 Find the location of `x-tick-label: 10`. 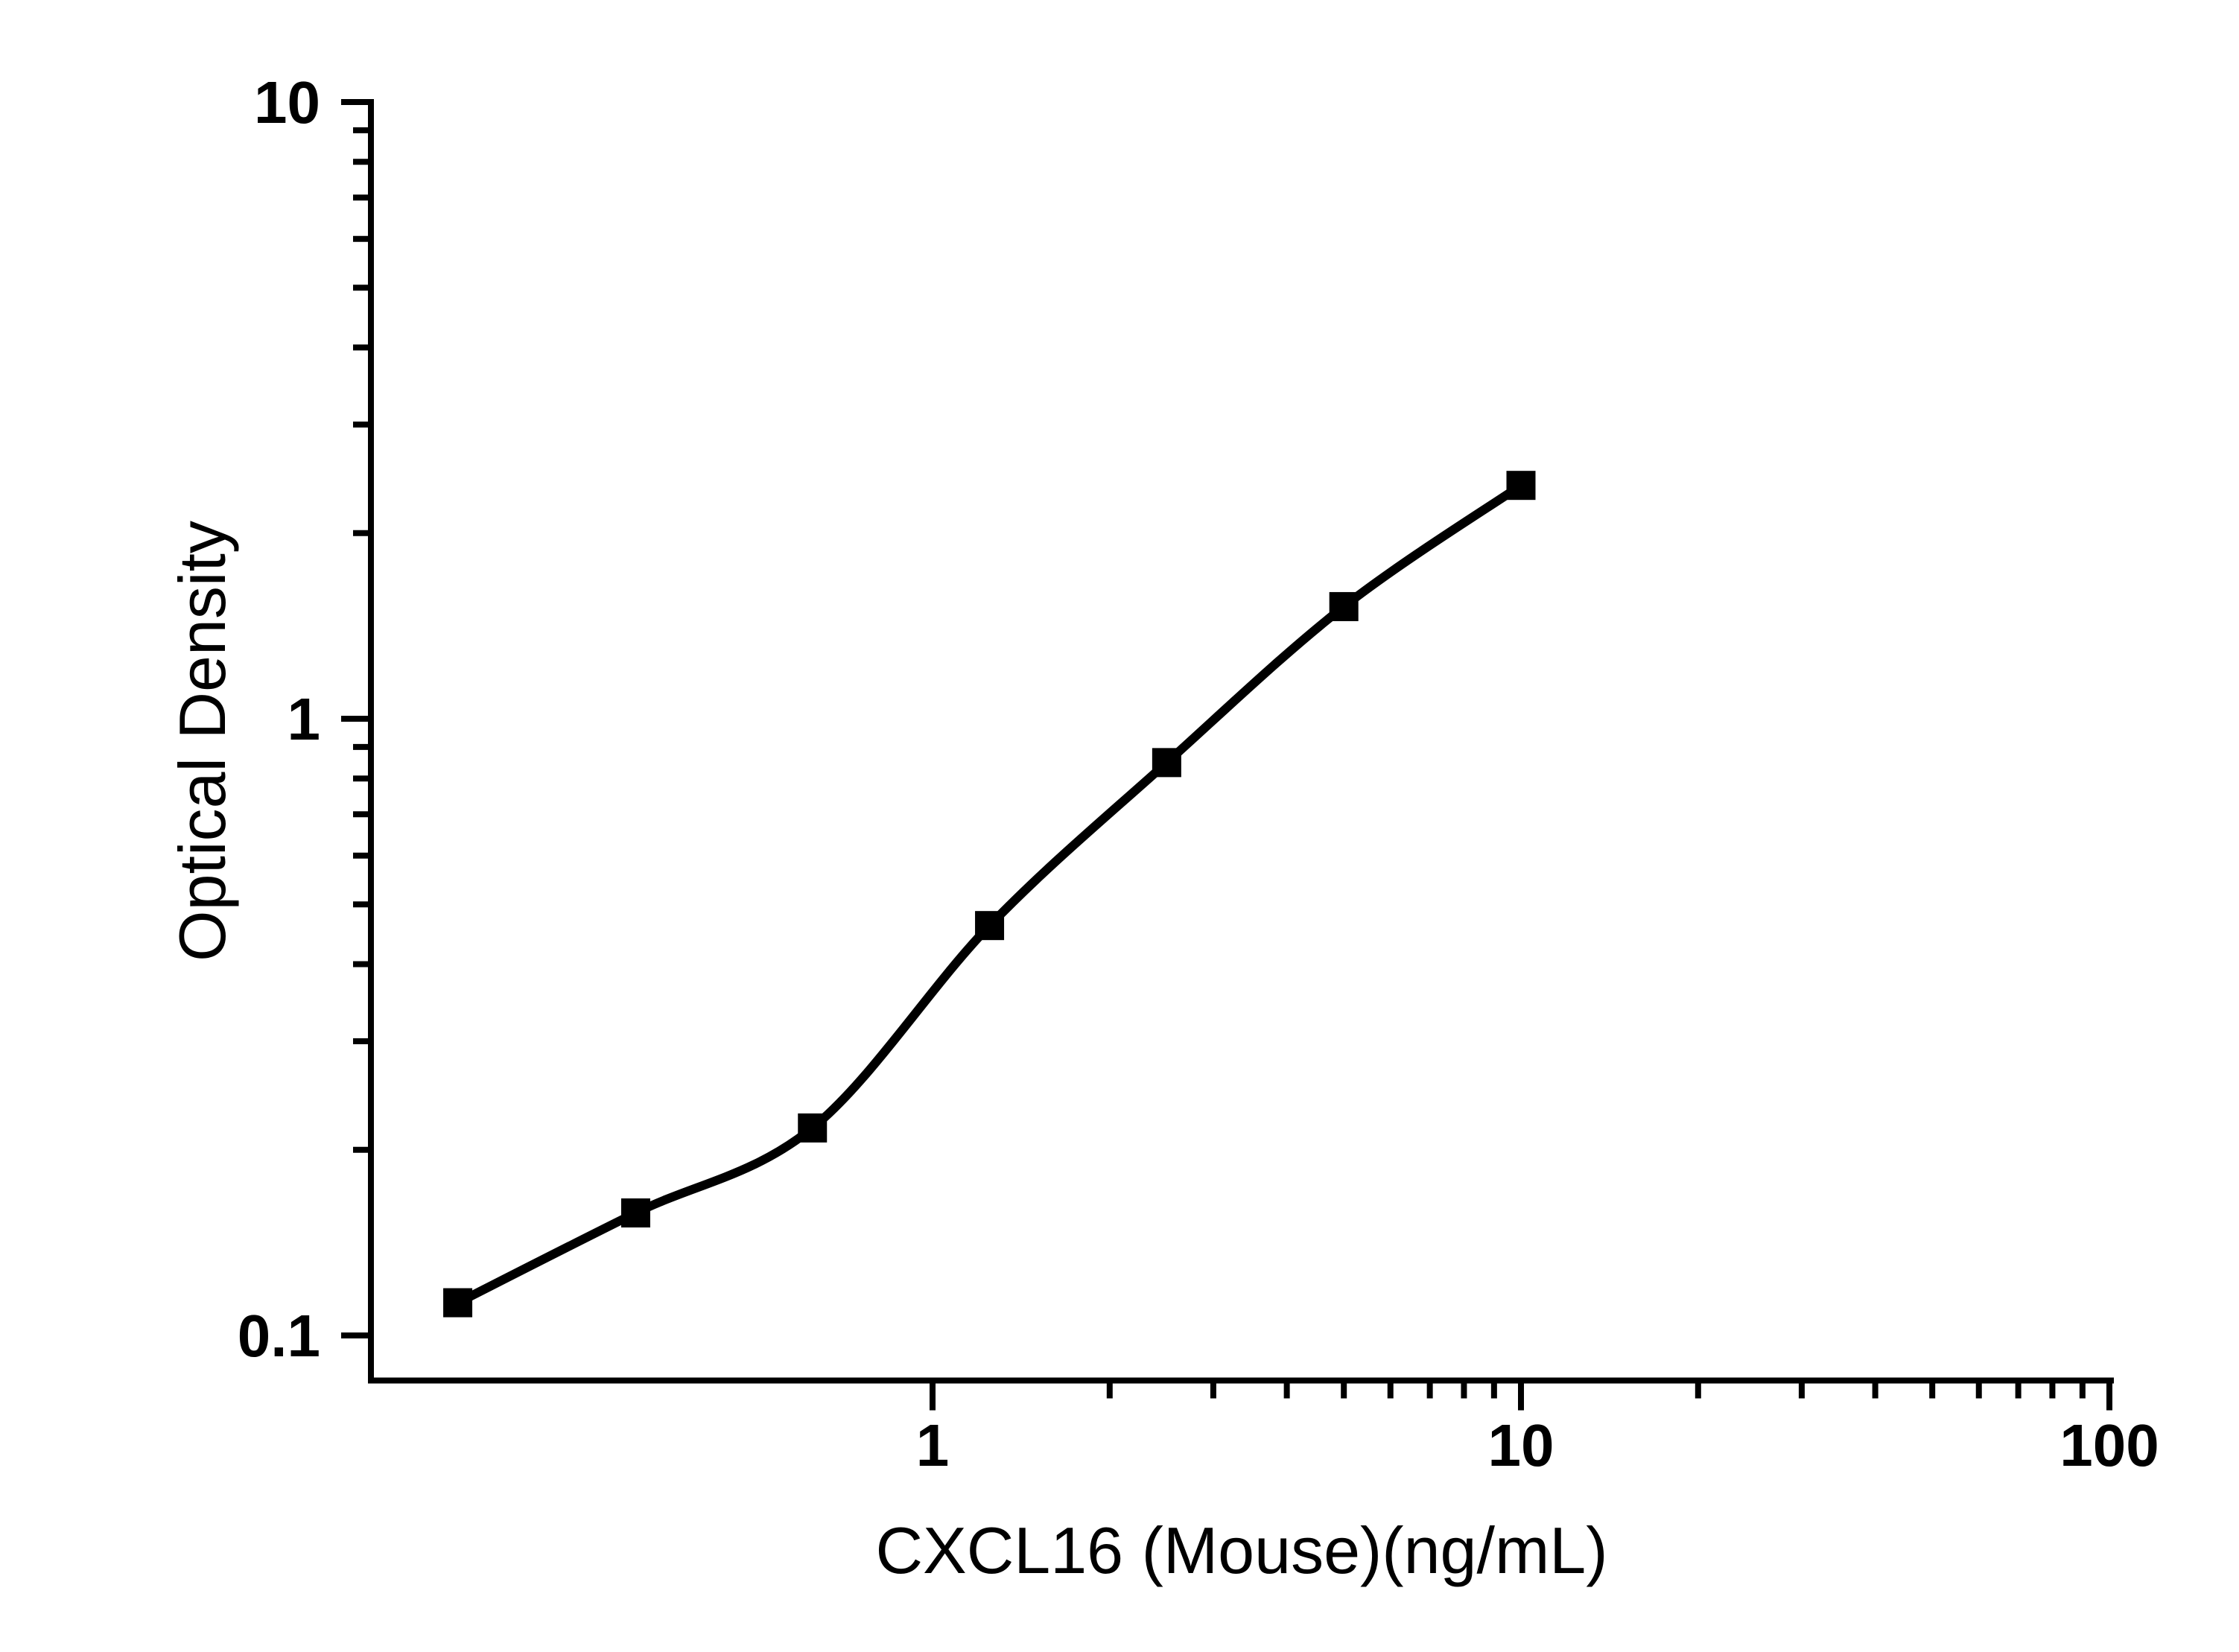

x-tick-label: 10 is located at coordinates (1521, 1445).